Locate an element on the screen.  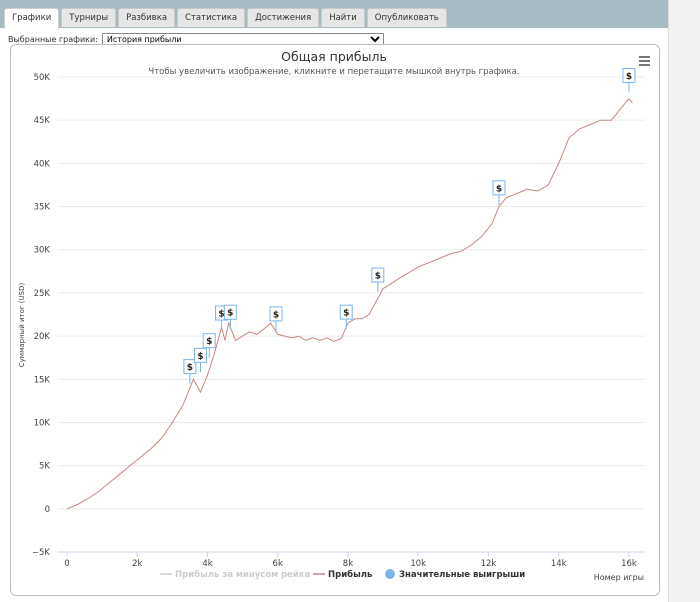
legend-item-big-wins: Значительные выигрыши is located at coordinates (455, 574).